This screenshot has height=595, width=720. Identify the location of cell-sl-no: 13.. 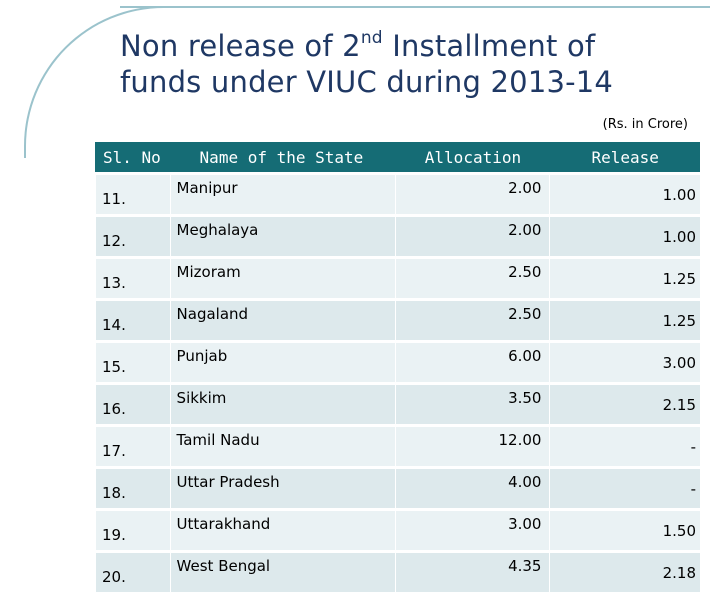
(132, 278).